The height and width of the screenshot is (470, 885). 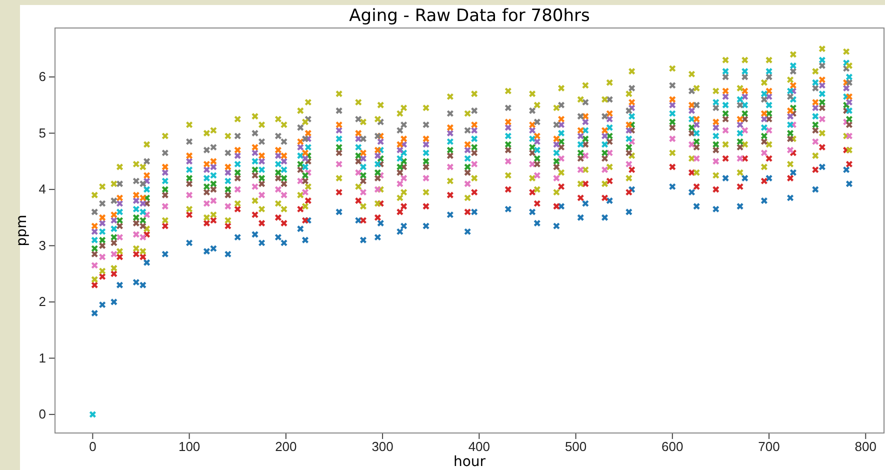 What do you see at coordinates (286, 446) in the screenshot?
I see `x-tick-label: 200` at bounding box center [286, 446].